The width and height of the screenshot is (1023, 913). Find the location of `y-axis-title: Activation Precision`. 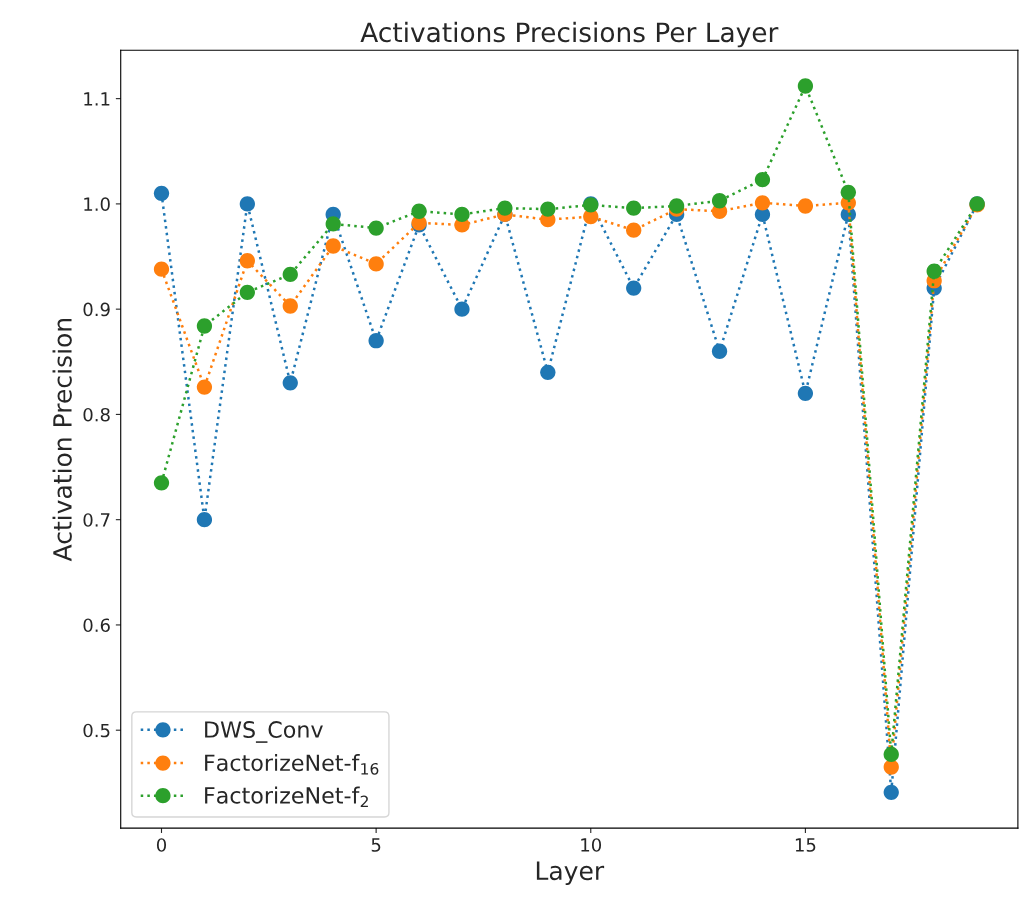

y-axis-title: Activation Precision is located at coordinates (62, 440).